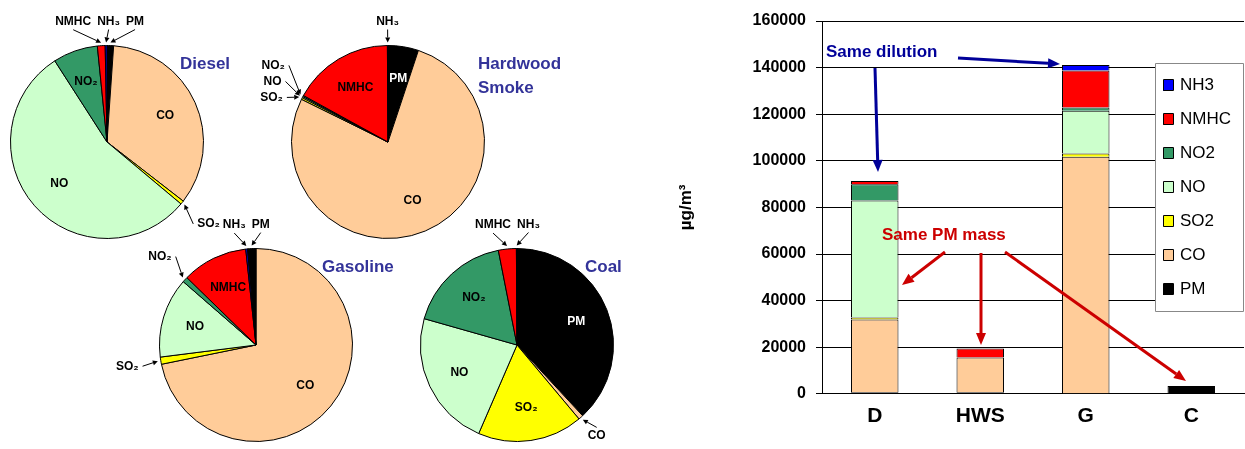 The image size is (1245, 449). Describe the element at coordinates (205, 64) in the screenshot. I see `text: Diesel` at that location.